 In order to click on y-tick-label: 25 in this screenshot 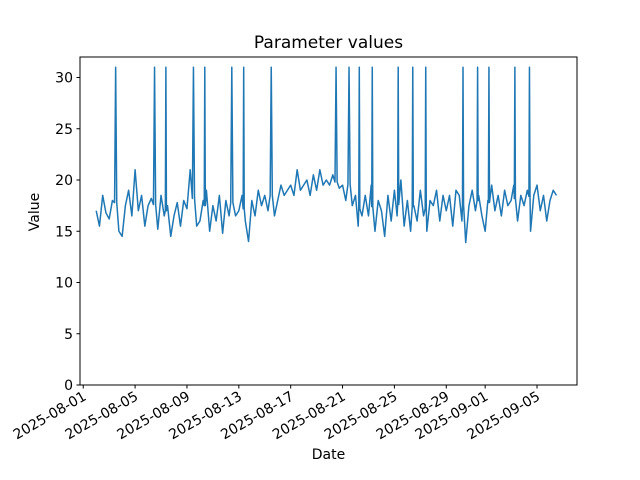, I will do `click(64, 130)`.